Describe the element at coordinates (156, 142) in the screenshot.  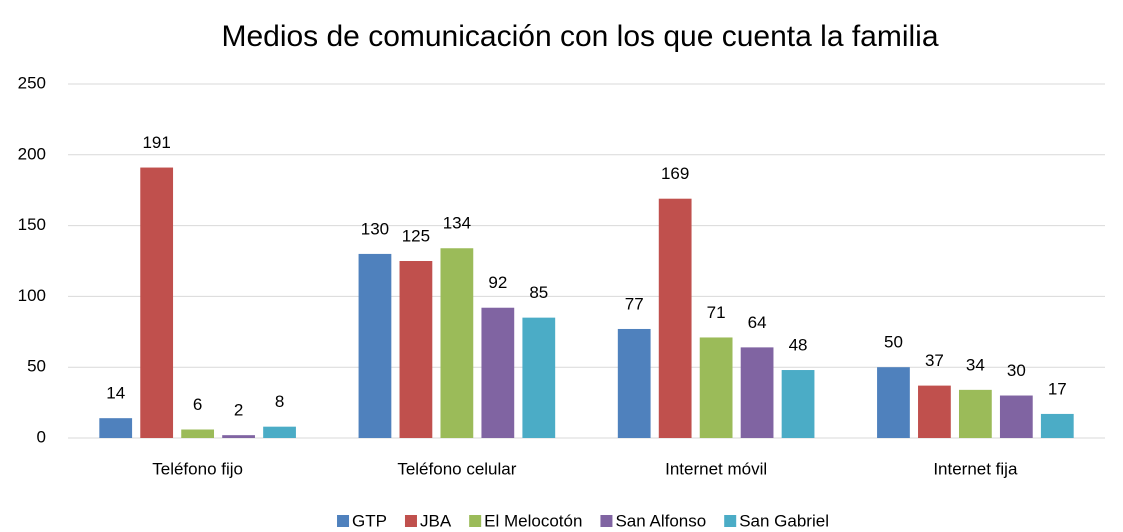
I see `data-label: 191` at that location.